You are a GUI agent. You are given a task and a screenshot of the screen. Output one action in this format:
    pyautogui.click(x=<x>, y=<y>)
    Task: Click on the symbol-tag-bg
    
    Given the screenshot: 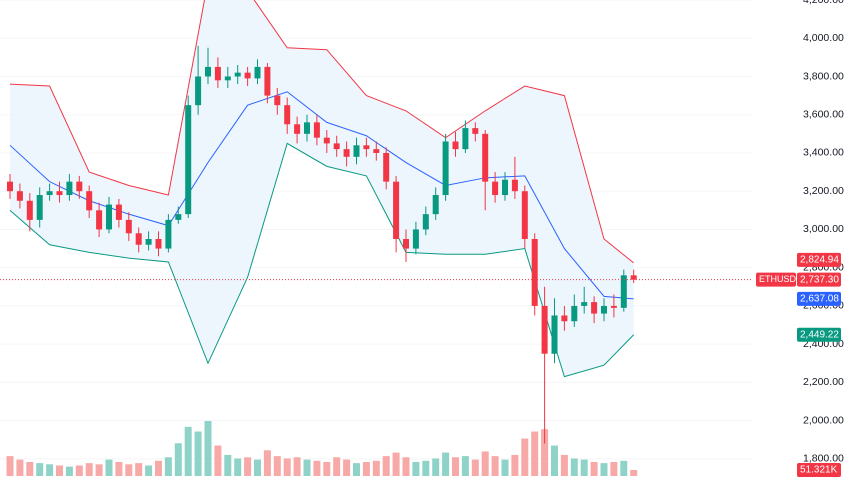 What is the action you would take?
    pyautogui.click(x=776, y=279)
    